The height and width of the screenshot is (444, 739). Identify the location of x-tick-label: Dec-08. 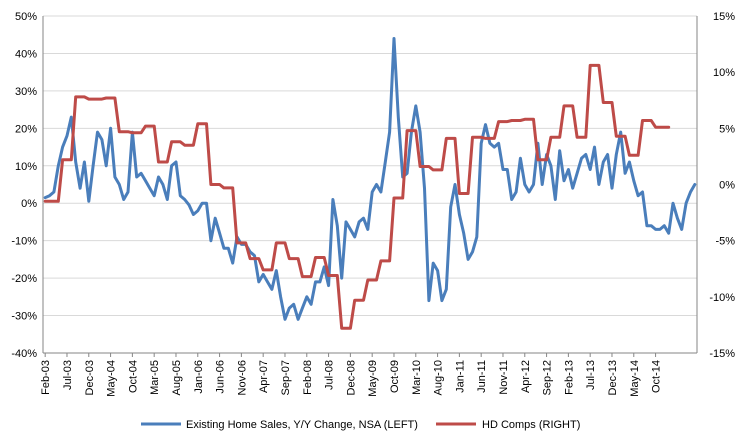
(351, 377).